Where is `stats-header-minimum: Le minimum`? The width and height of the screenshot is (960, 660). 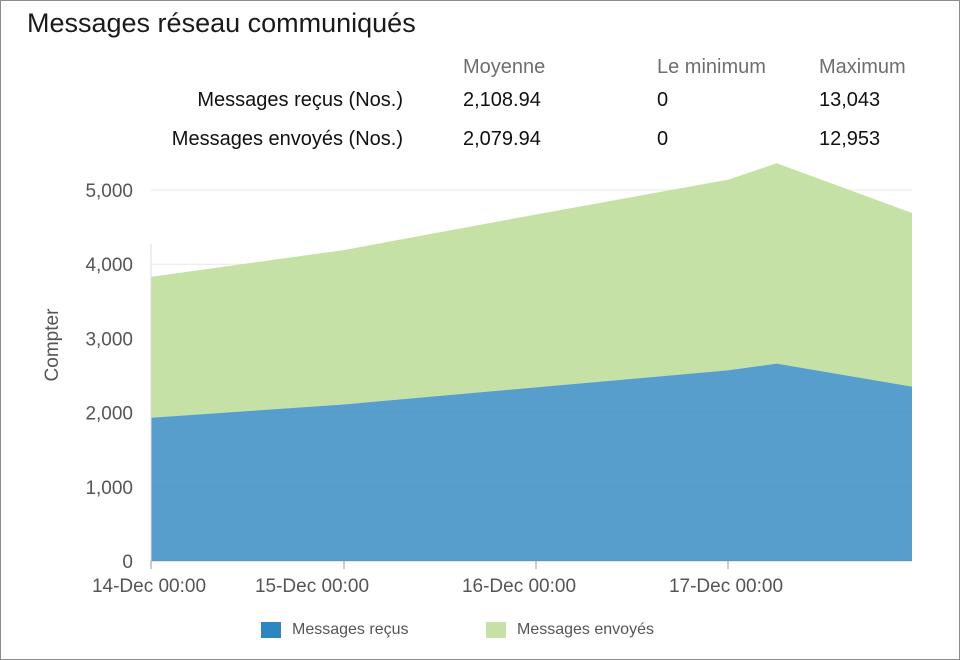
stats-header-minimum: Le minimum is located at coordinates (711, 67).